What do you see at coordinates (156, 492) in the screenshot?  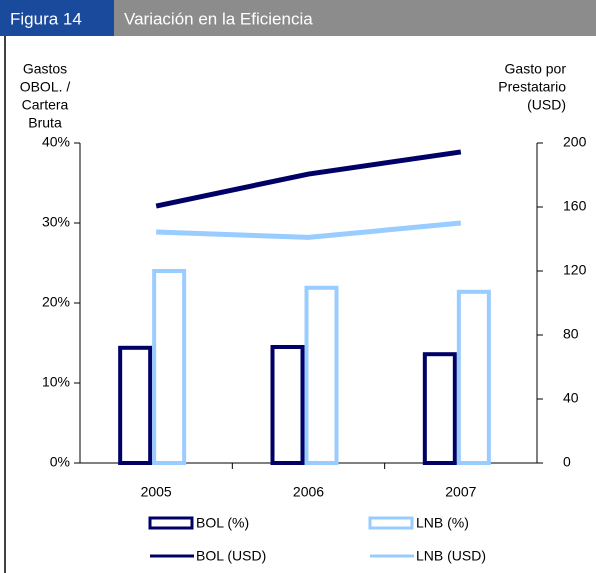 I see `x-tick-label: 2005` at bounding box center [156, 492].